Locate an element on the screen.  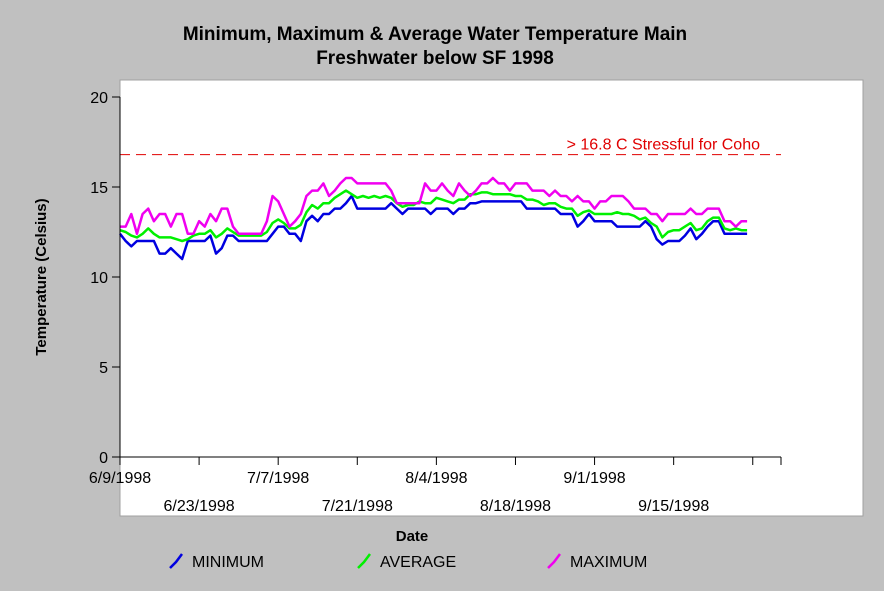
y-axis-title: Temperature (Celsius) is located at coordinates (41, 276).